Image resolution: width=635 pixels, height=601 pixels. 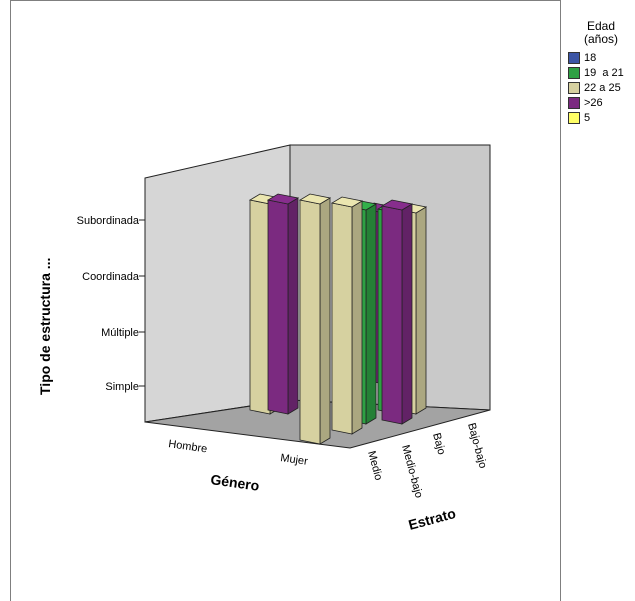 I want to click on y-tick-label: Coordinada, so click(x=111, y=277).